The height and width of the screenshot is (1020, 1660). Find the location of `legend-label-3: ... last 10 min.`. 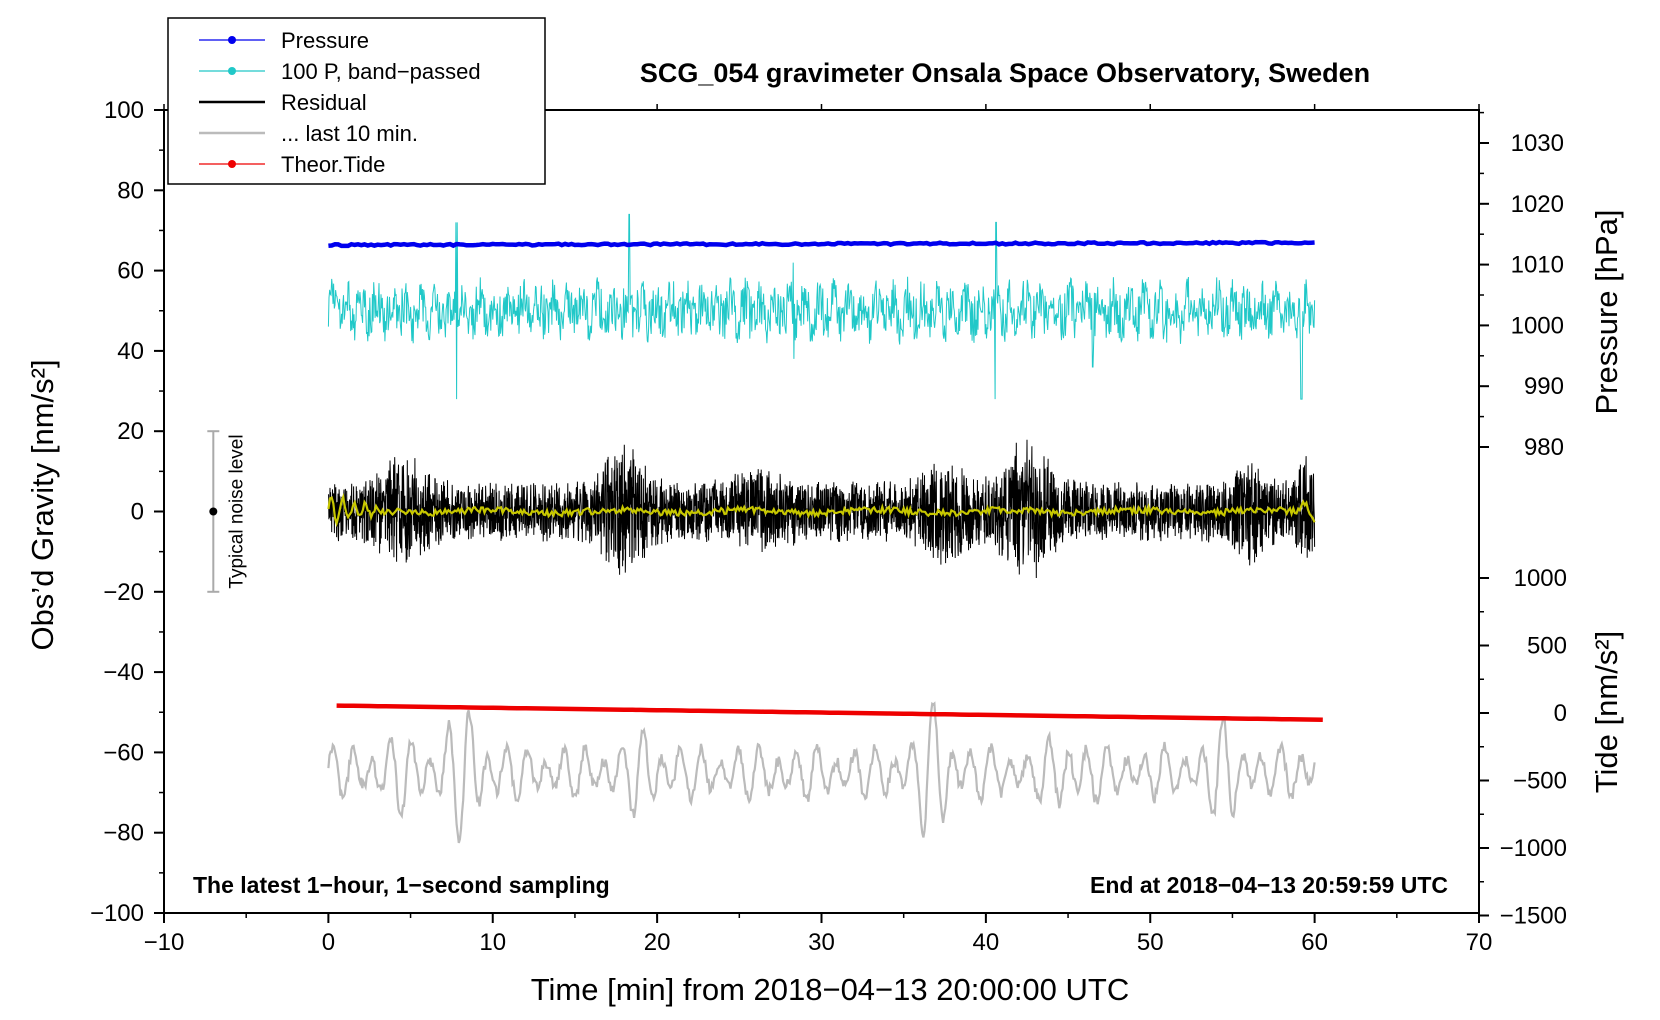

legend-label-3: ... last 10 min. is located at coordinates (349, 133).